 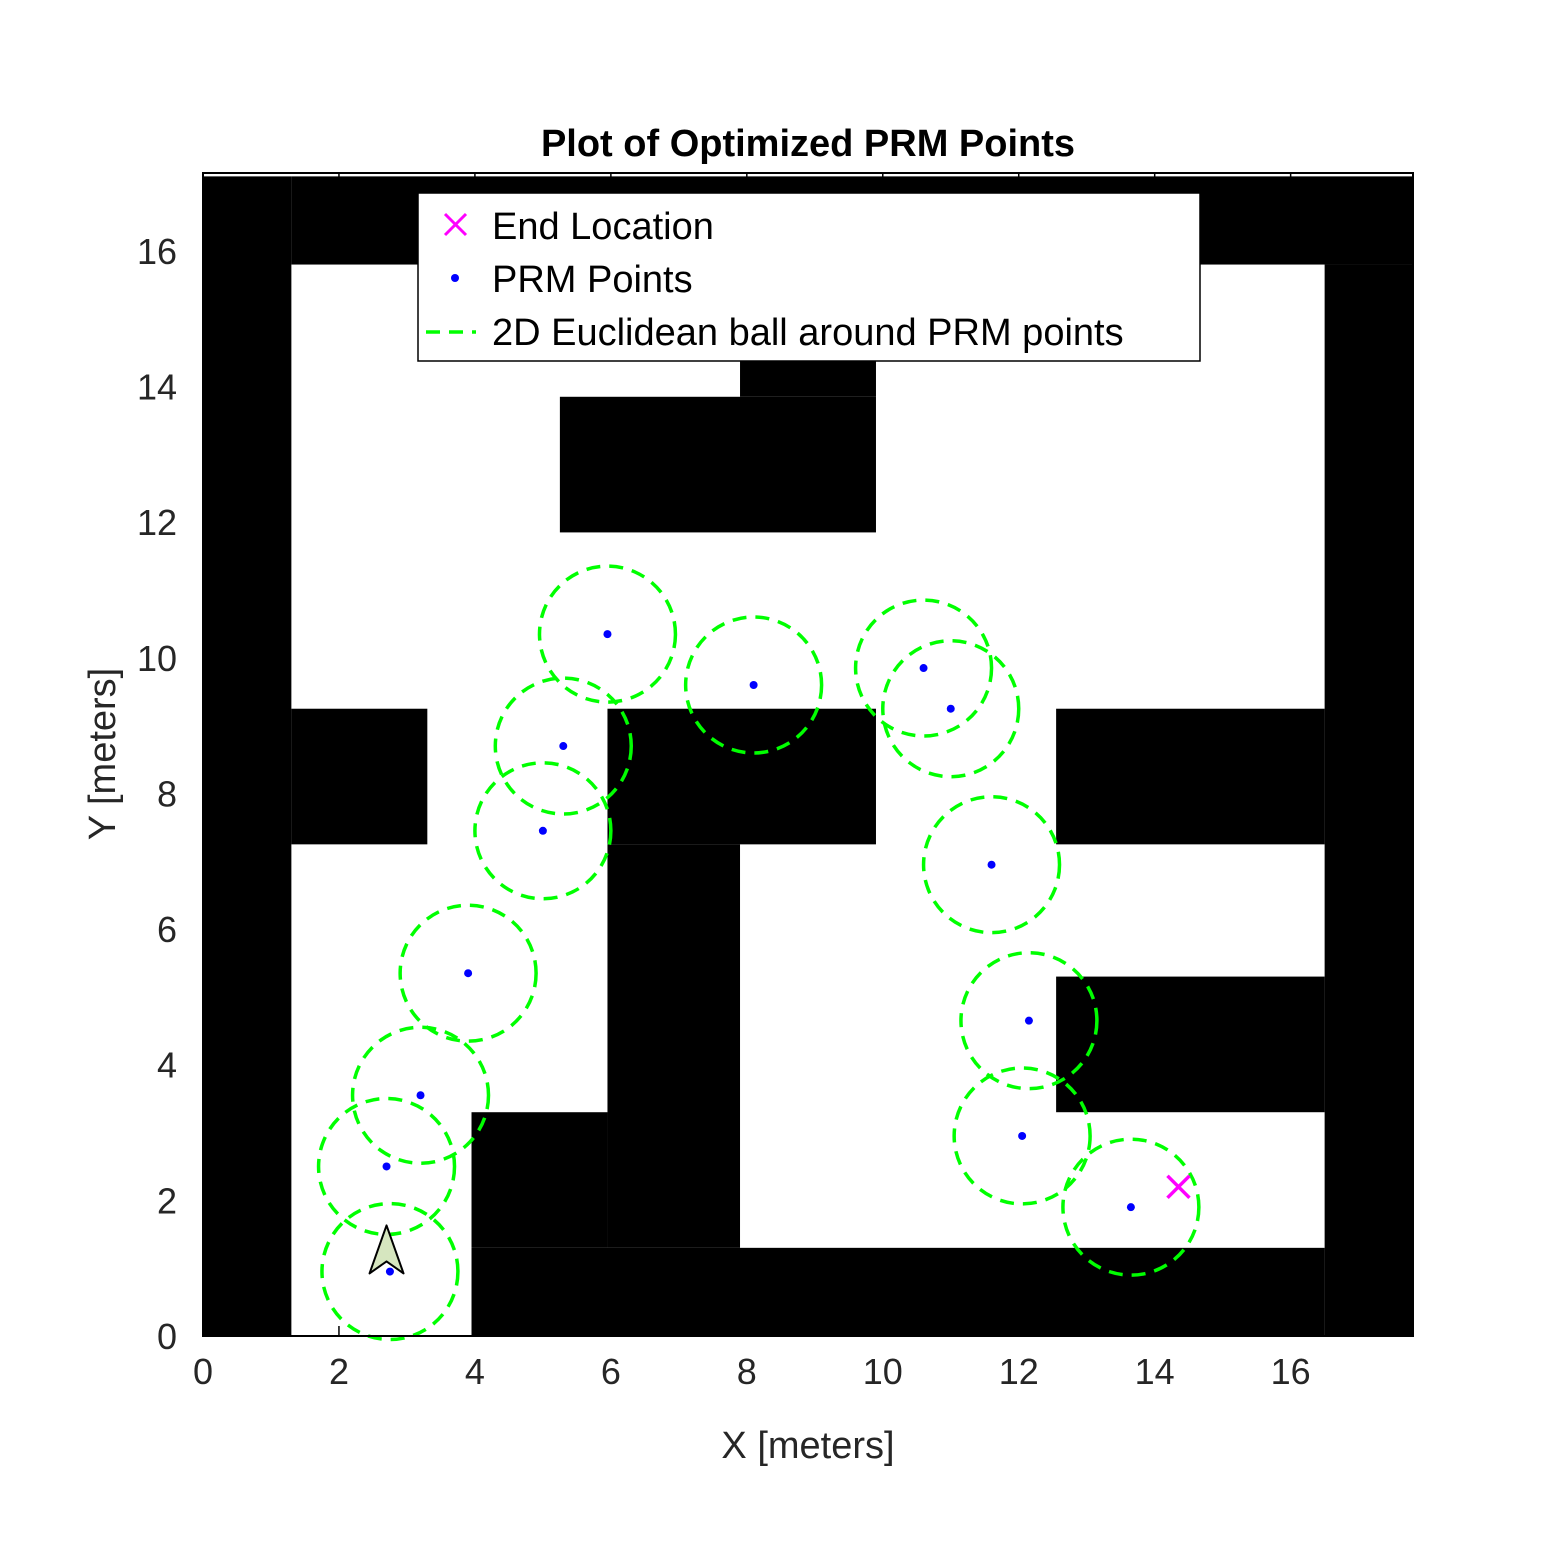 I want to click on y-tick-label: 12, so click(x=157, y=522).